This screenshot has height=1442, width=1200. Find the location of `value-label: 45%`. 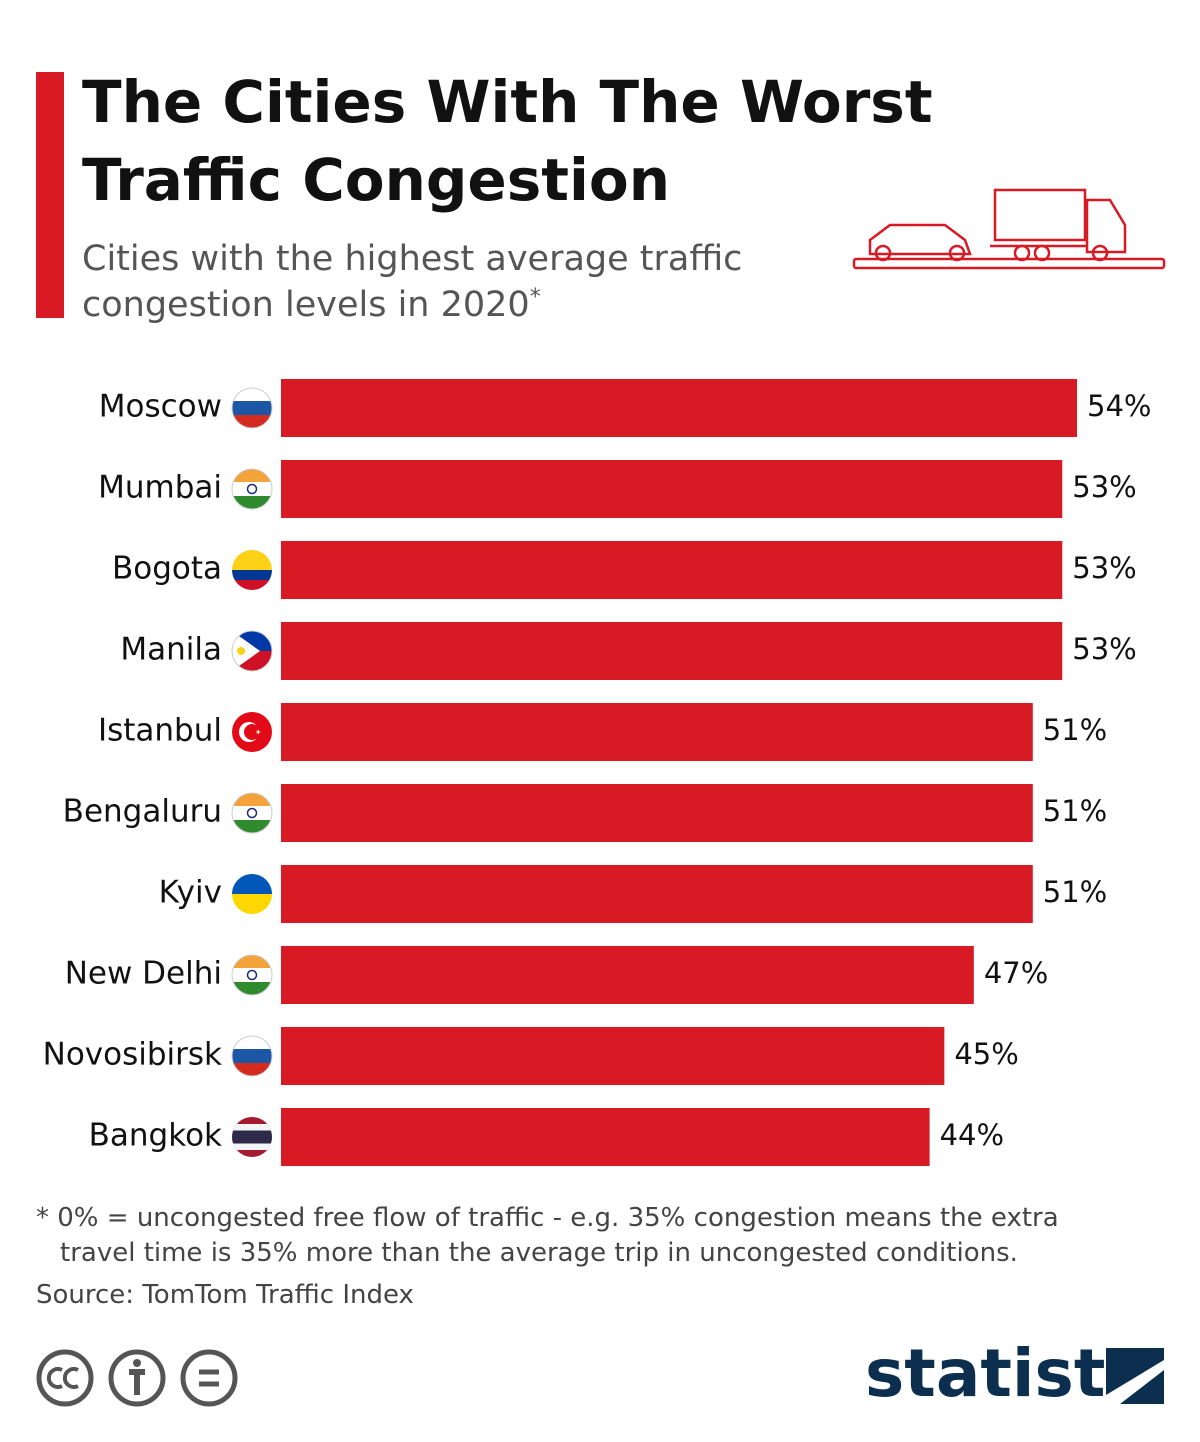

value-label: 45% is located at coordinates (986, 1054).